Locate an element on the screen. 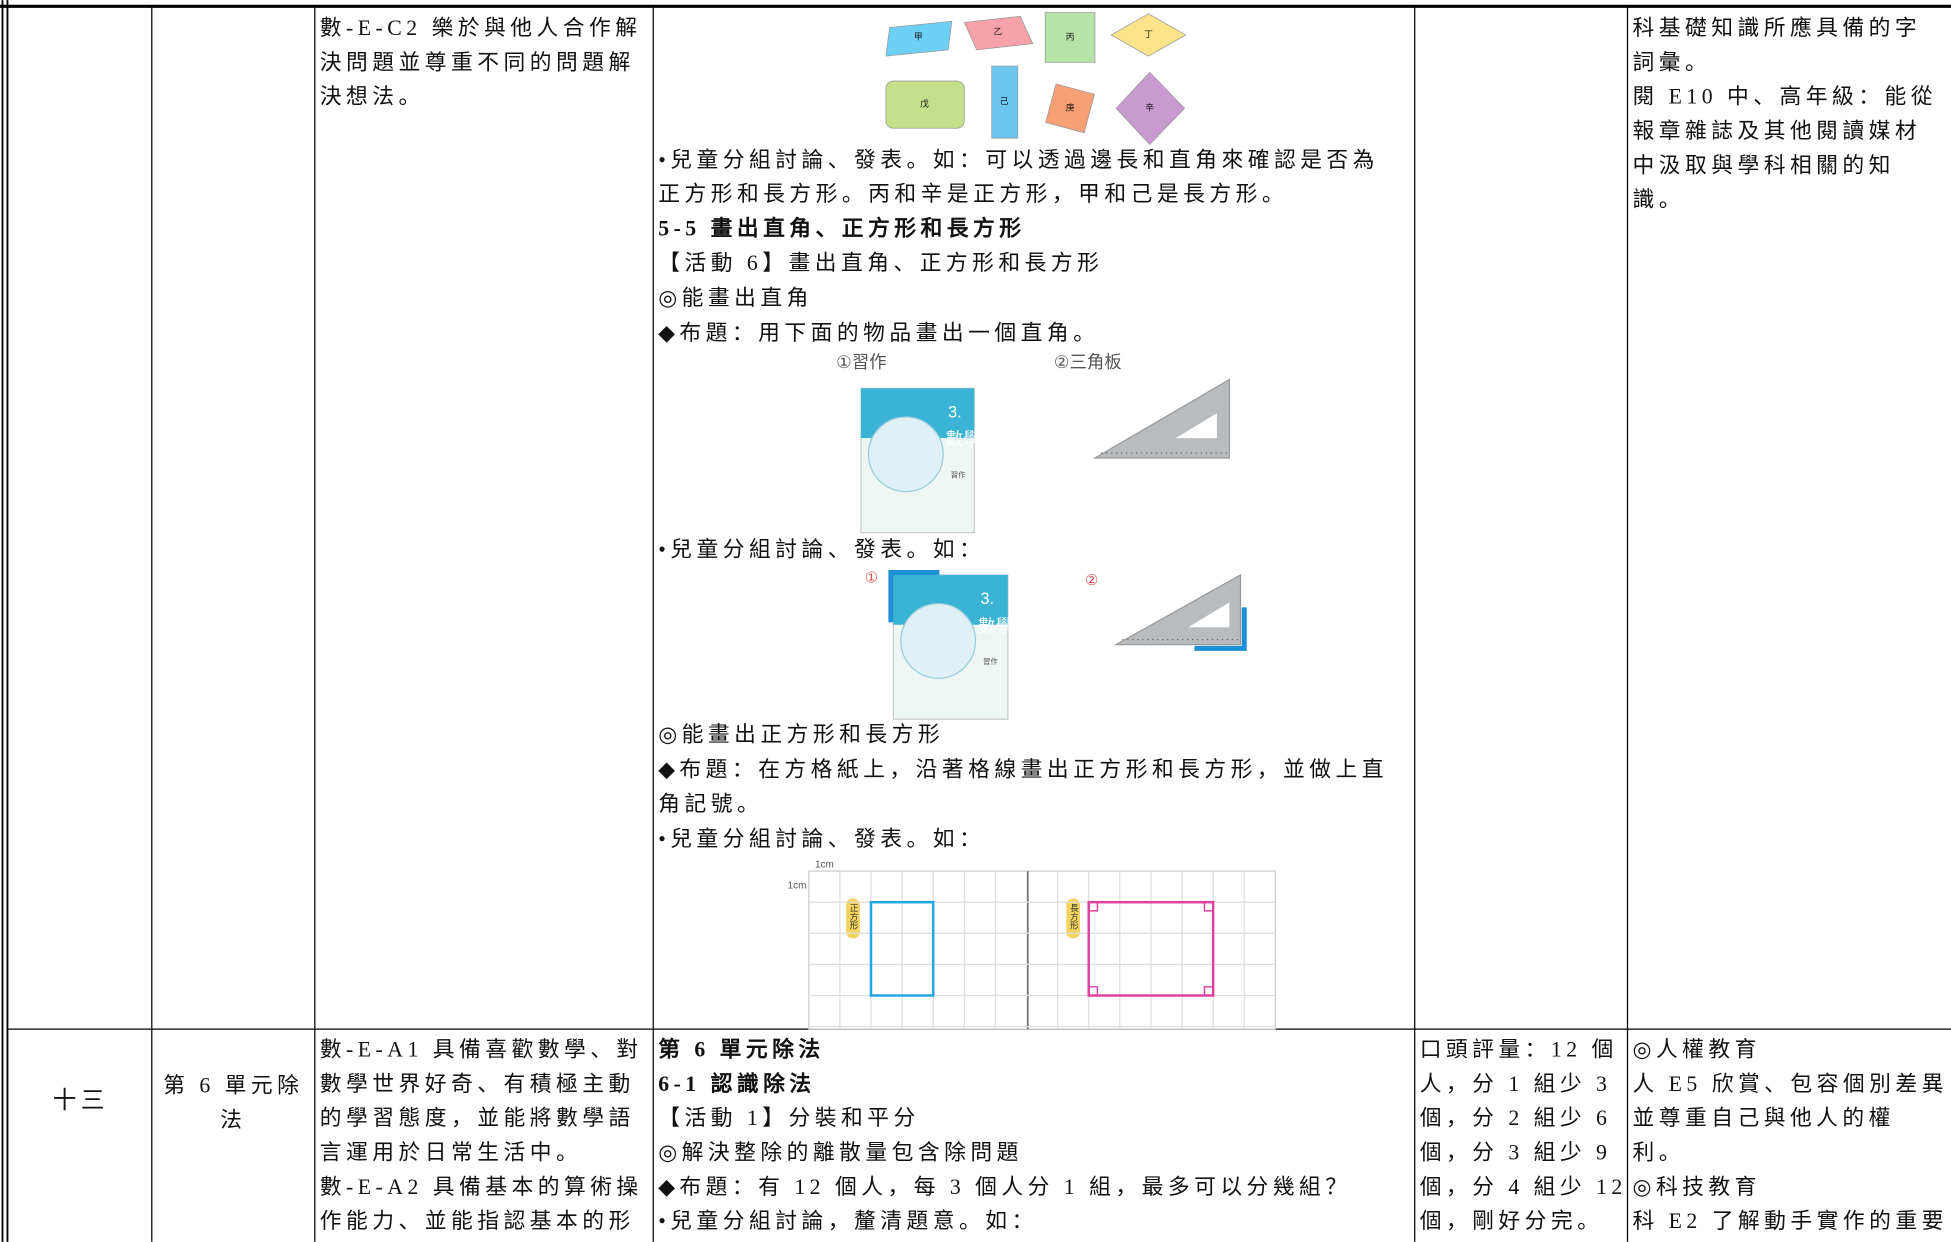  competency-line: 言運用於日常生活中。 is located at coordinates (451, 1153).